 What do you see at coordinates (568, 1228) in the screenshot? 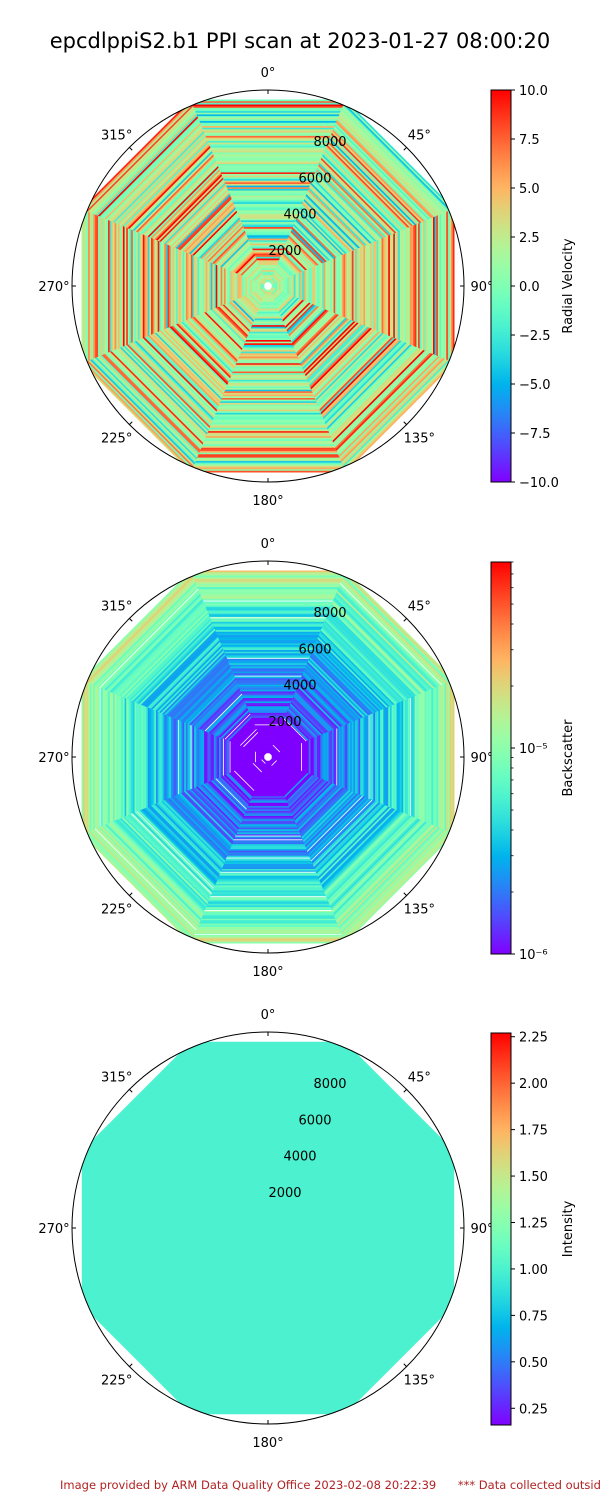
I see `colorbar-label: Intensity` at bounding box center [568, 1228].